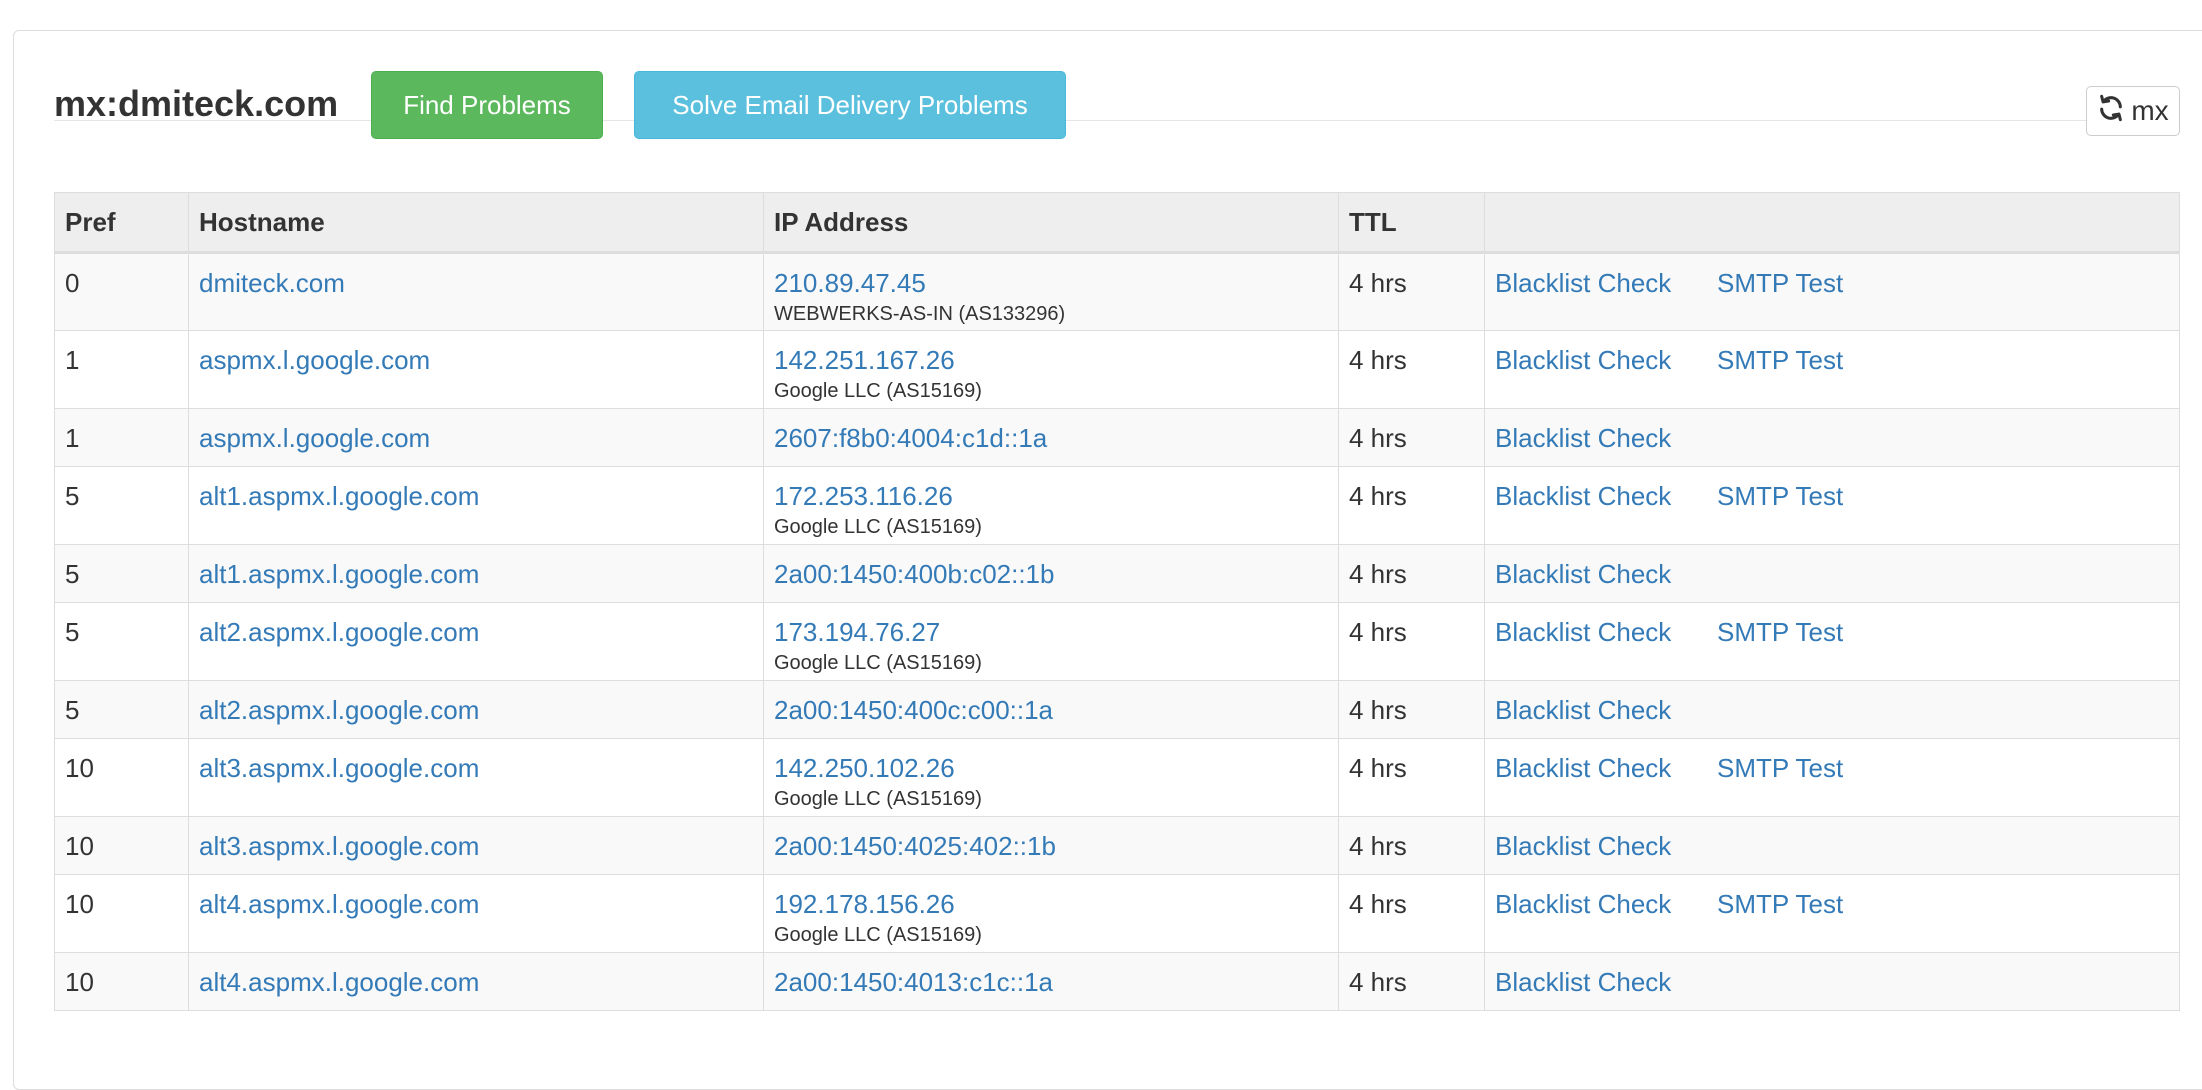  What do you see at coordinates (1051, 641) in the screenshot?
I see `ip-address-cell: 173.194.76.27 Google LLC (AS15169)` at bounding box center [1051, 641].